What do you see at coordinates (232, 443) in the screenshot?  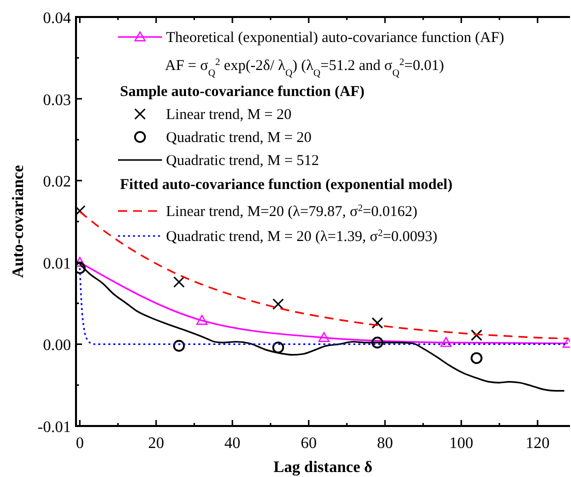 I see `x-tick-label: 40` at bounding box center [232, 443].